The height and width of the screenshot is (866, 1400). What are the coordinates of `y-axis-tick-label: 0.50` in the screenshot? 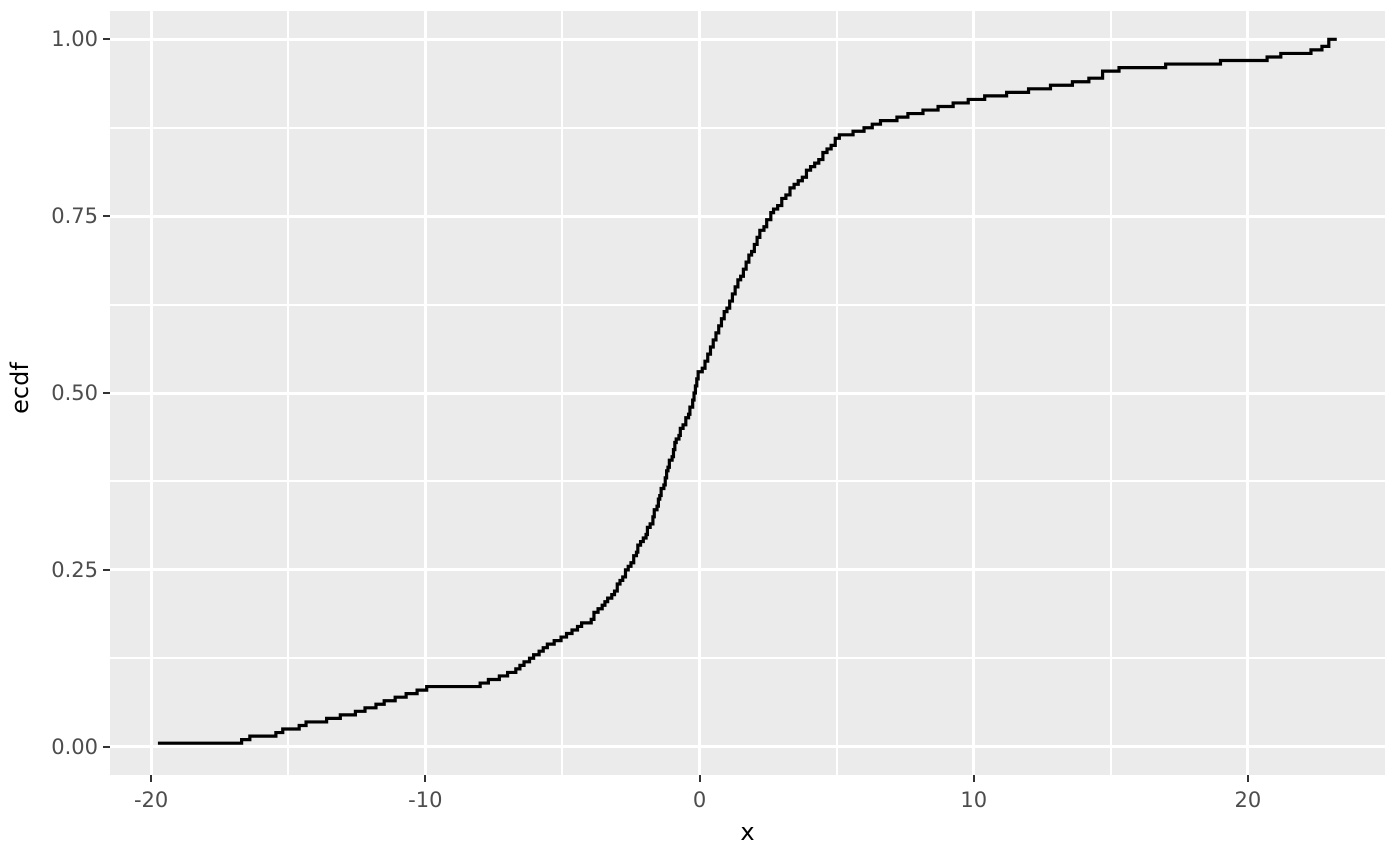 It's located at (74, 393).